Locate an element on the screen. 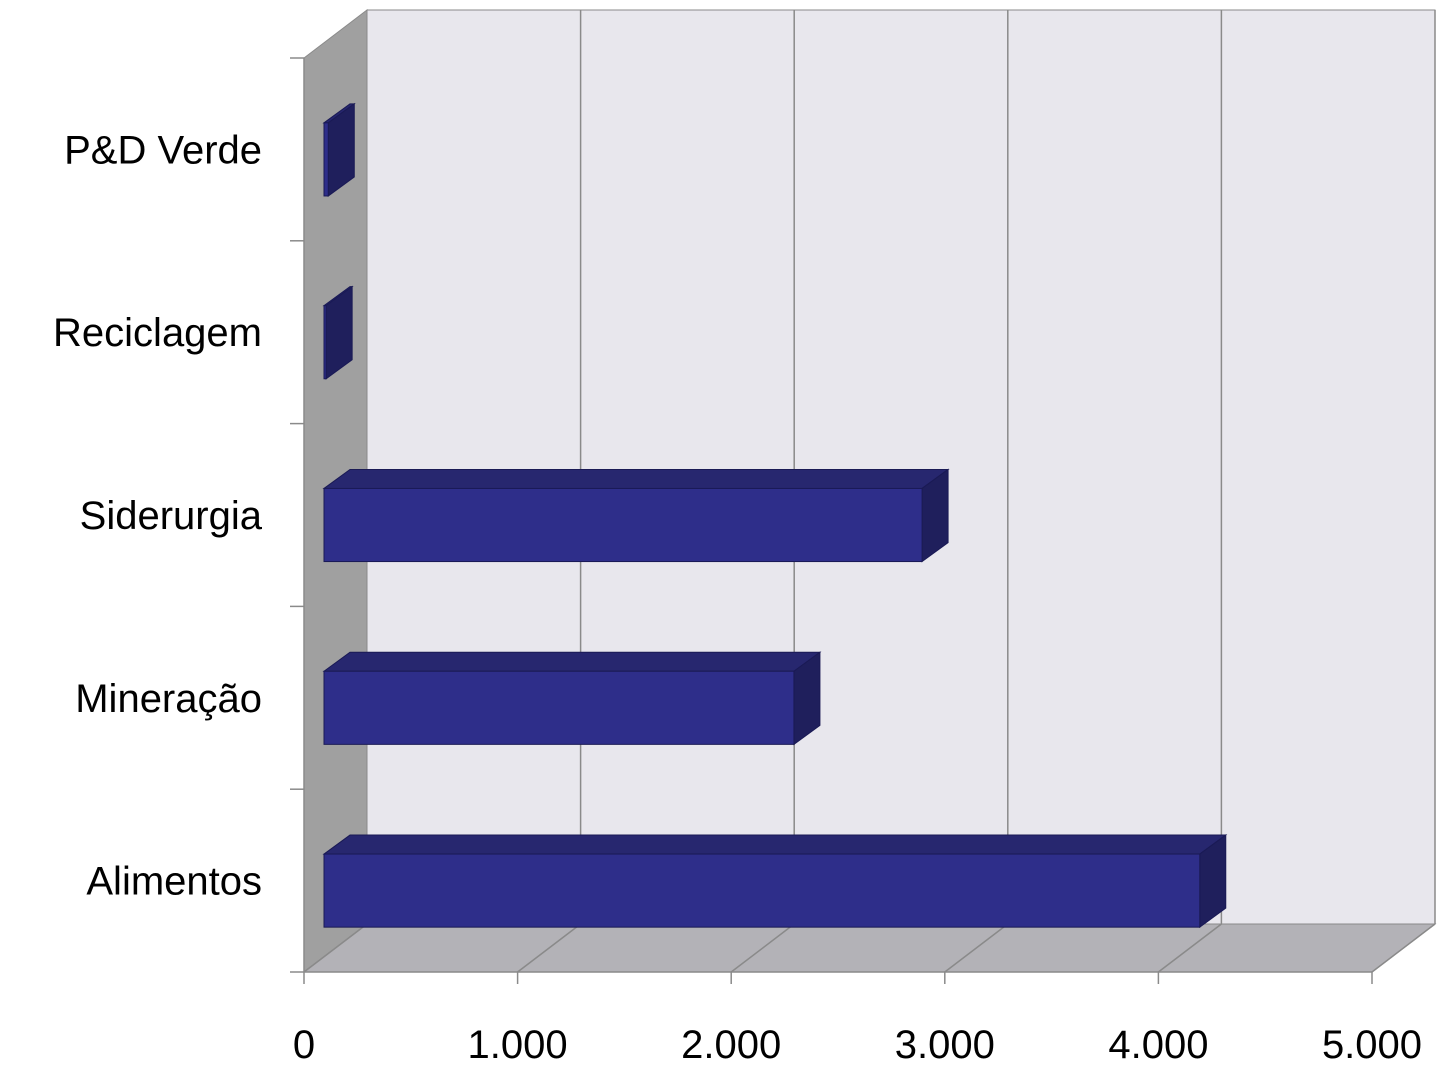  x-tick-label: 5.000 is located at coordinates (1372, 1044).